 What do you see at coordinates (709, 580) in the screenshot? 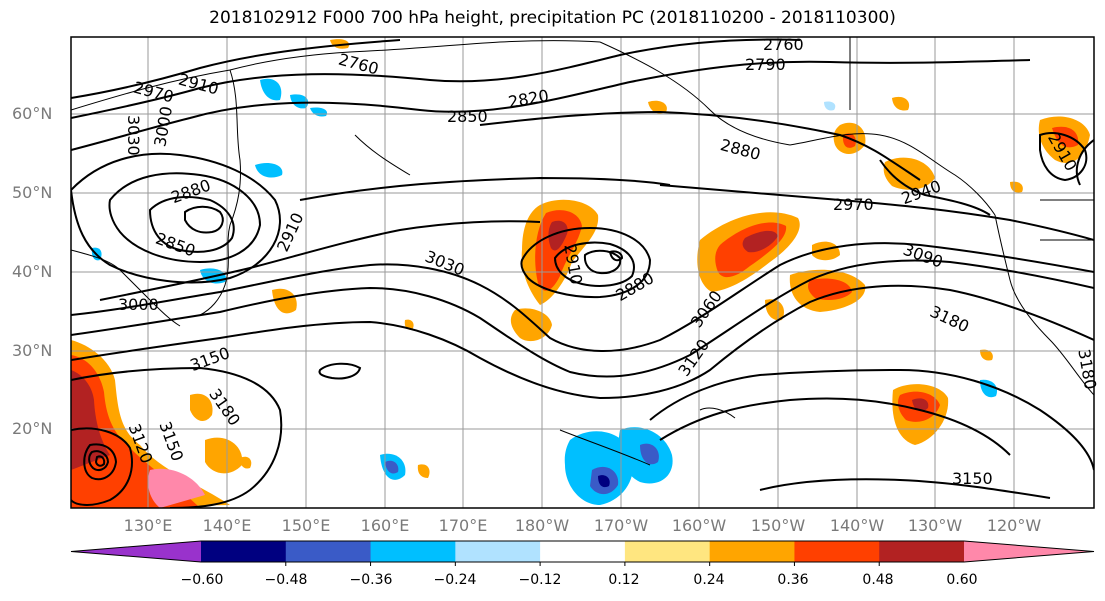
I see `colorbar-tick-label: 0.24` at bounding box center [709, 580].